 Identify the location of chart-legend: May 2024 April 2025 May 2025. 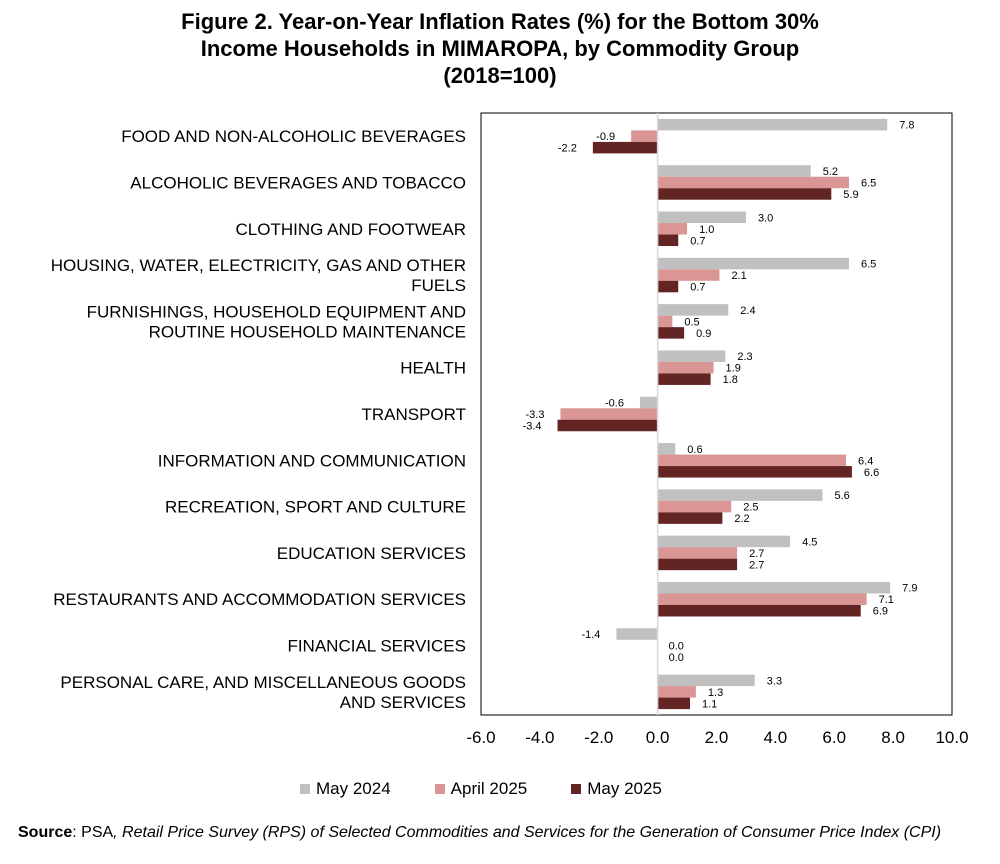
(503, 789).